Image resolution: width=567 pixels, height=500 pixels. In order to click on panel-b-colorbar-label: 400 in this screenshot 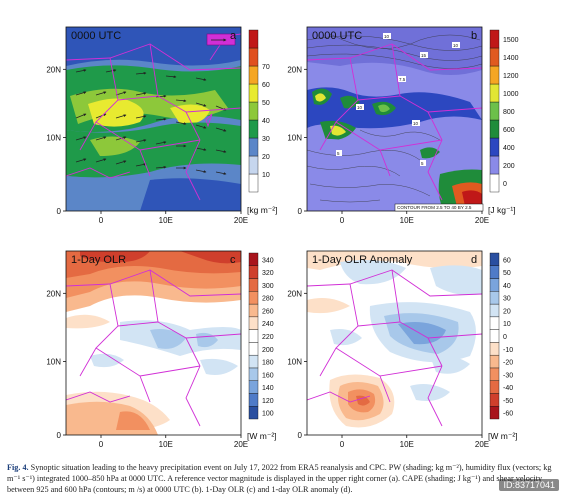, I will do `click(509, 148)`.